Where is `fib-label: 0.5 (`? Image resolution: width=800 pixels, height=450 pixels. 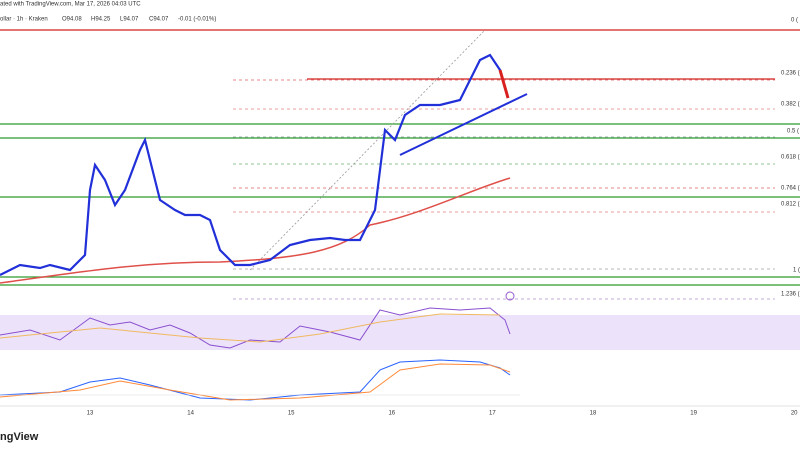 fib-label: 0.5 ( is located at coordinates (793, 132).